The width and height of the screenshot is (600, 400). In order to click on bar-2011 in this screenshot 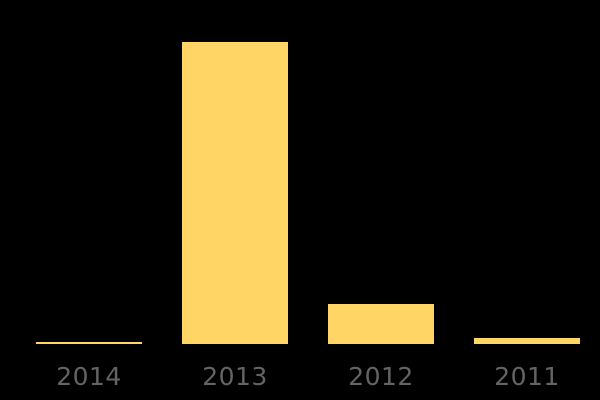, I will do `click(527, 341)`.